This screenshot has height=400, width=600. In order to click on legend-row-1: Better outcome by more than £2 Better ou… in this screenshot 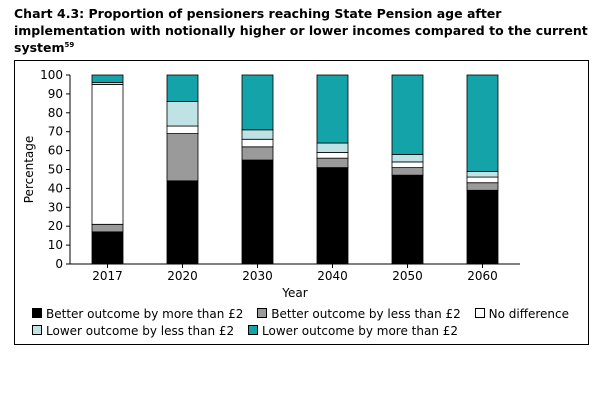, I will do `click(309, 314)`.